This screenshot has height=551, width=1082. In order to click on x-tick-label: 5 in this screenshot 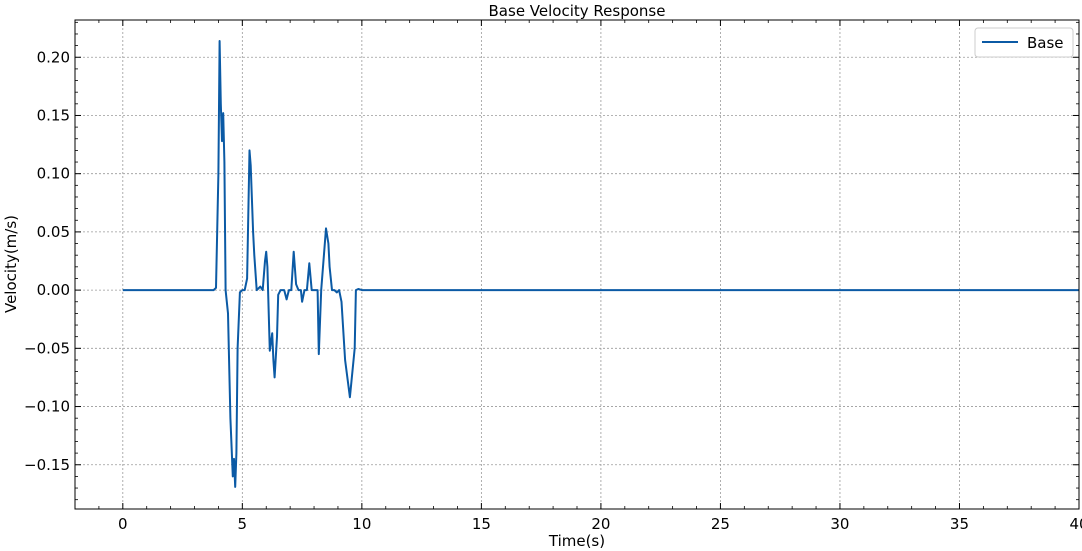, I will do `click(243, 524)`.